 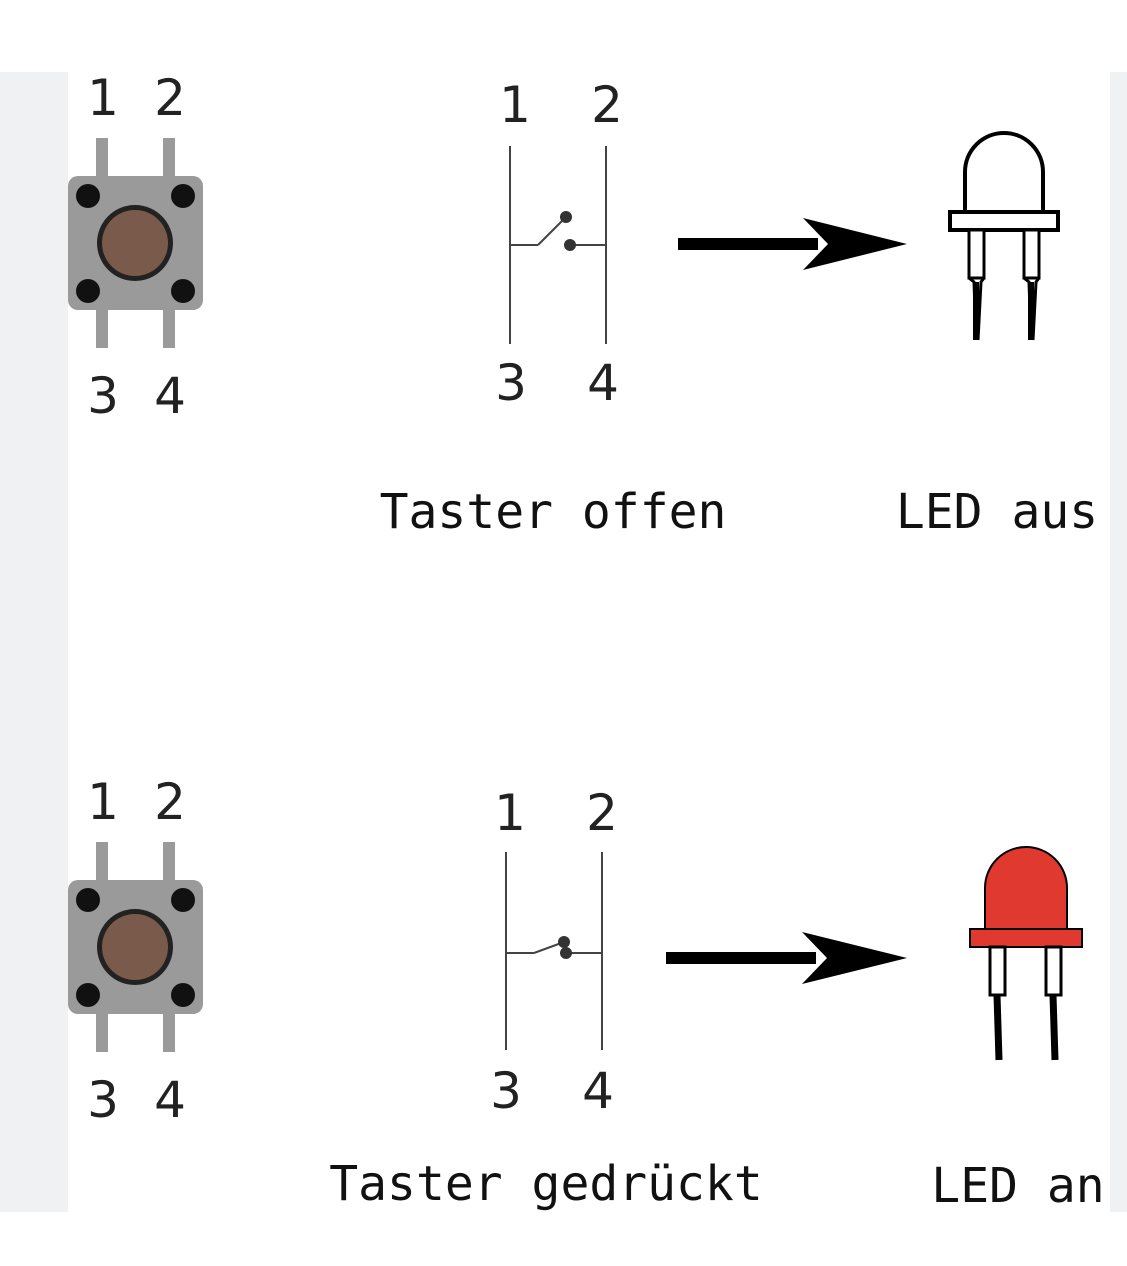 I want to click on right-margin-panel, so click(x=1118, y=642).